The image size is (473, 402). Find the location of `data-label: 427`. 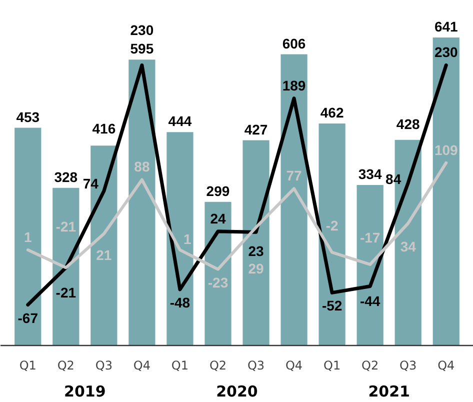

data-label: 427 is located at coordinates (256, 129).